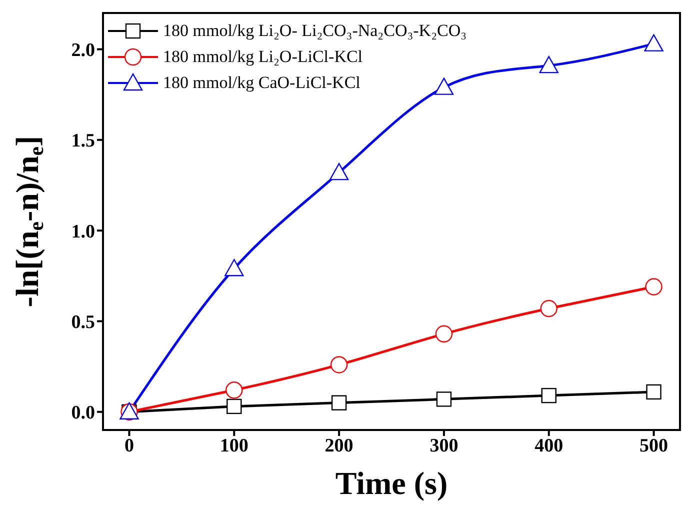  Describe the element at coordinates (83, 141) in the screenshot. I see `y-tick-label: 1.5` at that location.